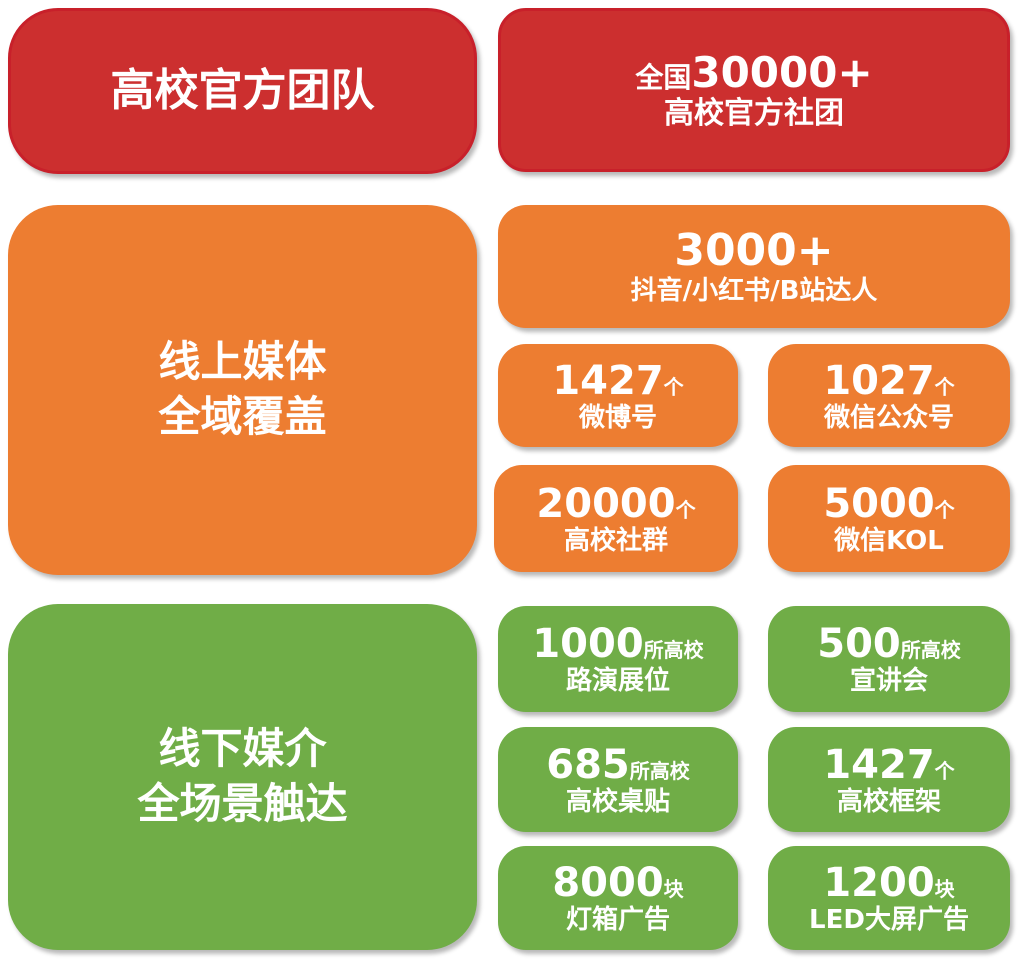 The width and height of the screenshot is (1025, 970). Describe the element at coordinates (242, 803) in the screenshot. I see `offline-title-line2: 全场景触达` at that location.